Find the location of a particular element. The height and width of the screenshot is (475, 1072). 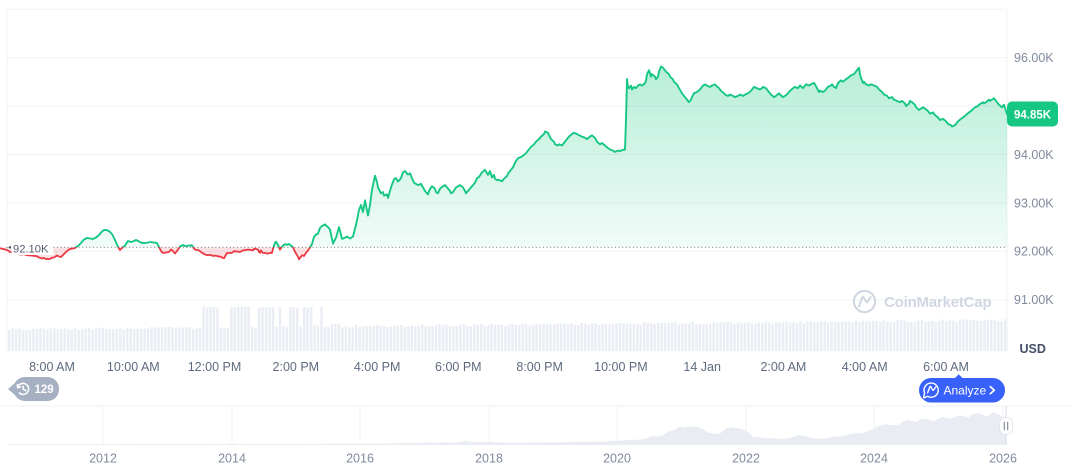

svg-text: 91.00K is located at coordinates (1034, 300).